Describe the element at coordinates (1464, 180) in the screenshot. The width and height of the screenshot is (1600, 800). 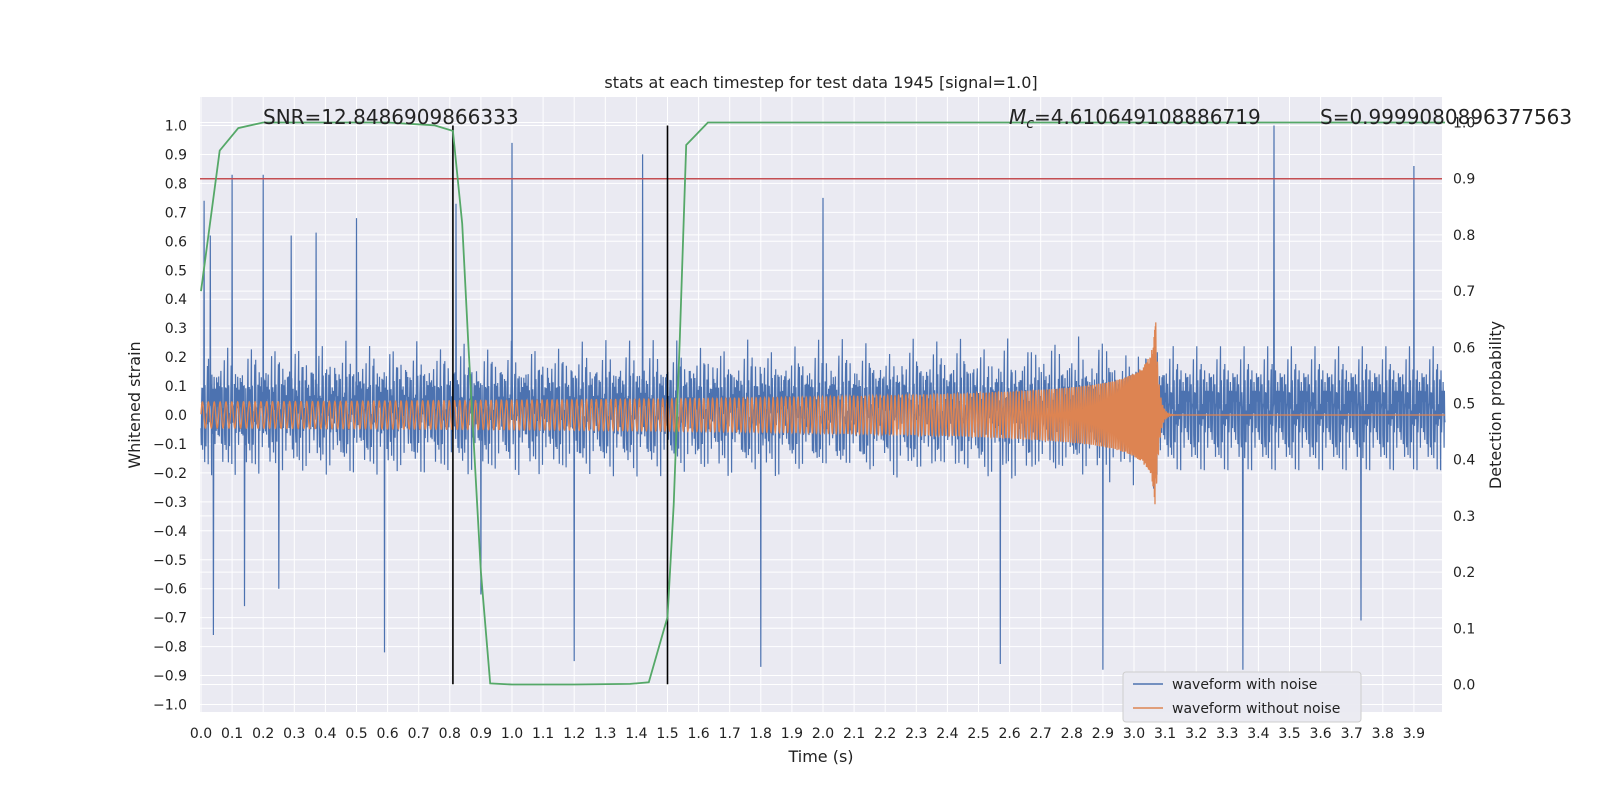
I see `y-right-tick-label: 0.9` at that location.